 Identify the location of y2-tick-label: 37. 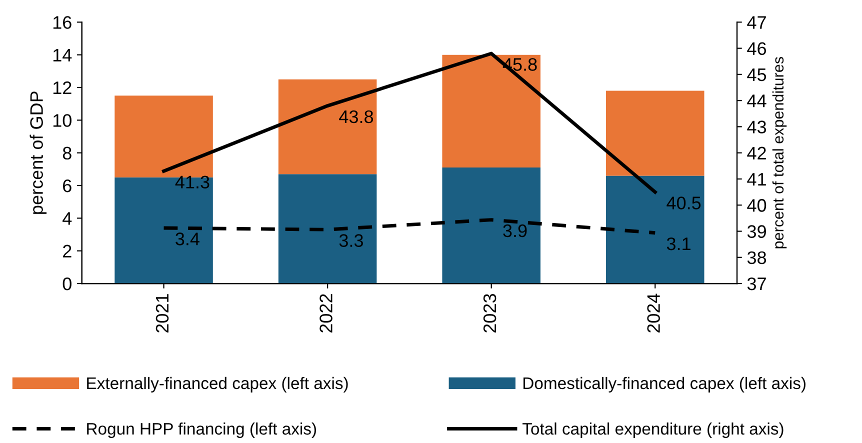
(756, 283).